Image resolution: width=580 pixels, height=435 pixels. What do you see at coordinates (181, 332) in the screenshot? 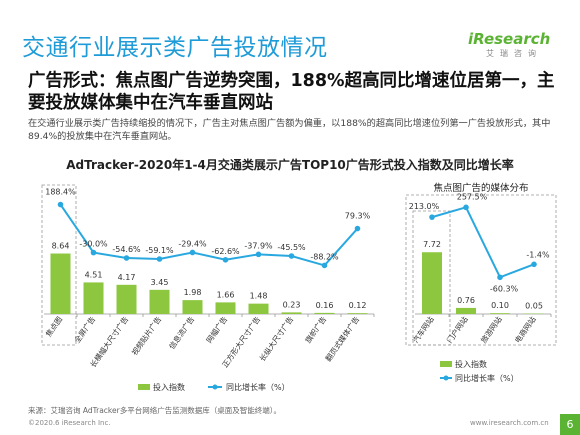
I see `category-label: 信息流广告` at bounding box center [181, 332].